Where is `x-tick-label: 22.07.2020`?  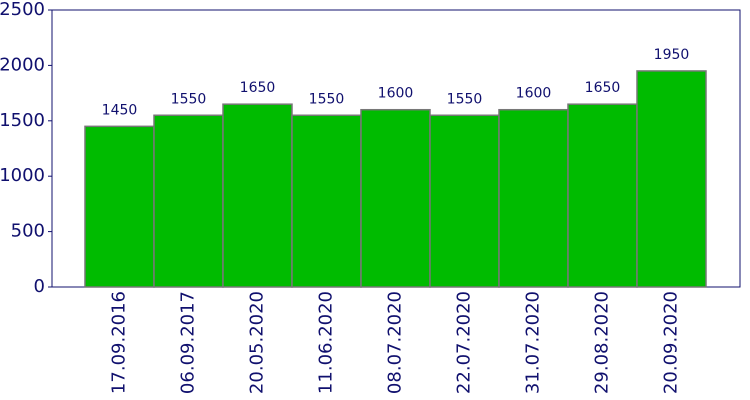
x-tick-label: 22.07.2020 is located at coordinates (464, 342).